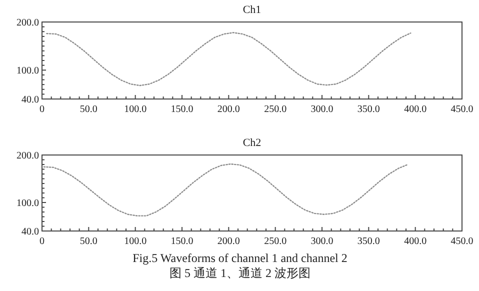  What do you see at coordinates (252, 143) in the screenshot?
I see `chart-title: Ch2` at bounding box center [252, 143].